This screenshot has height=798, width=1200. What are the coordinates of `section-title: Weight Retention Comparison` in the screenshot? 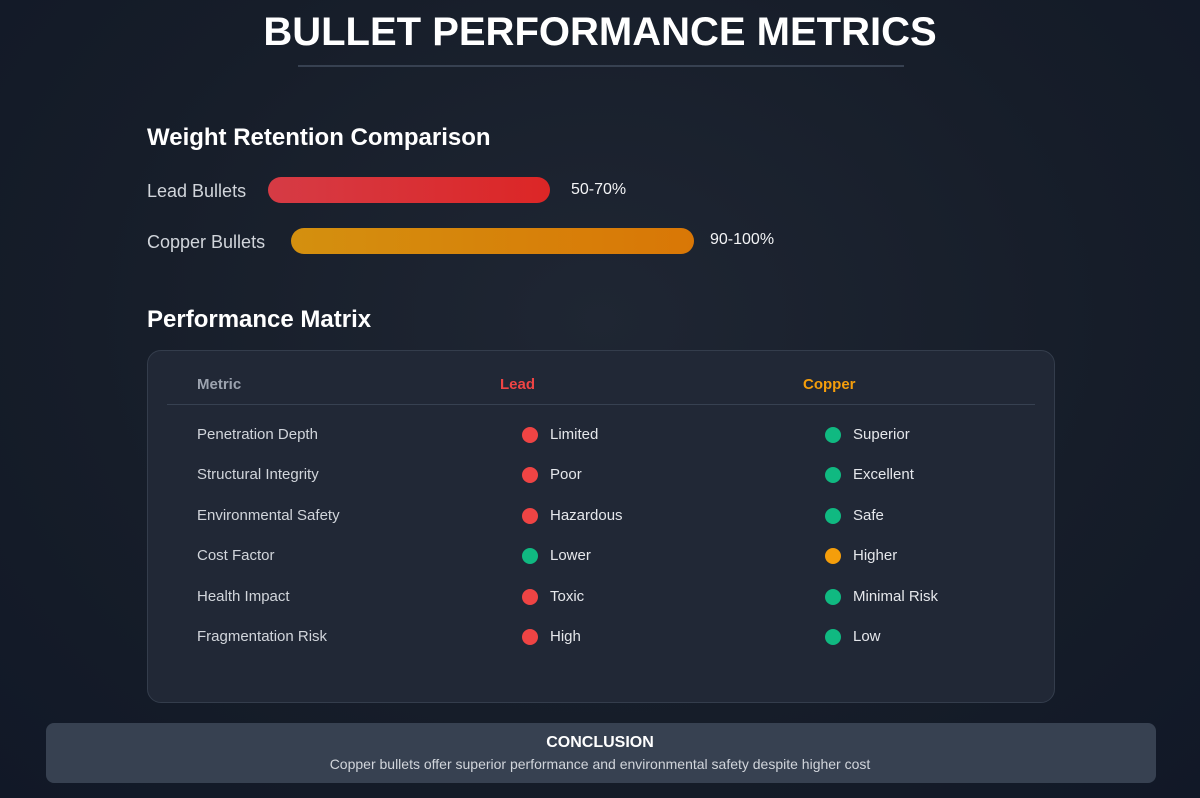 It's located at (319, 137).